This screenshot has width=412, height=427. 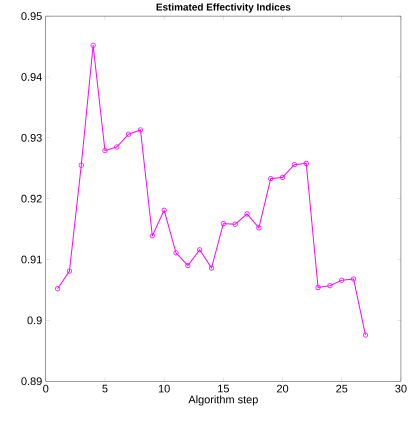 I want to click on y-tick-label: 0.9, so click(x=35, y=320).